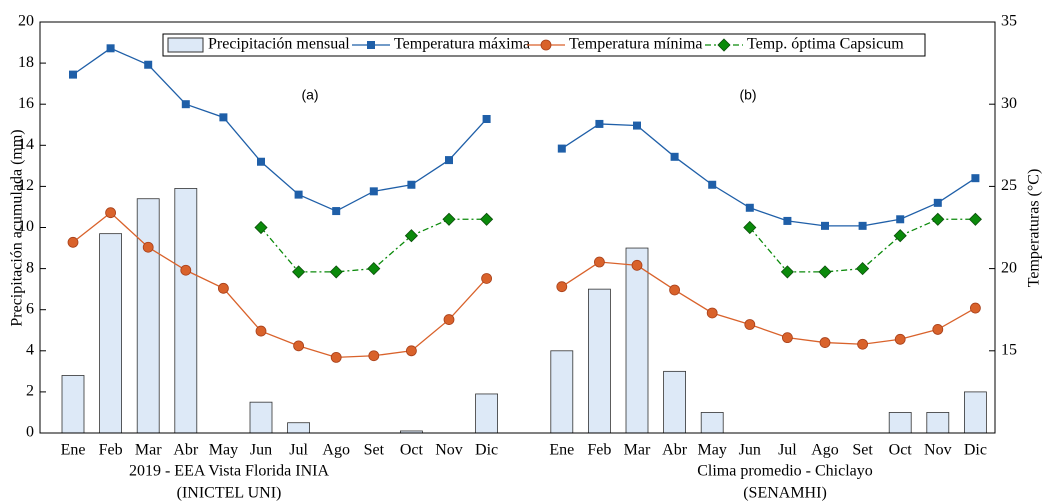  What do you see at coordinates (785, 493) in the screenshot?
I see `x-group-label: (SENAMHI)` at bounding box center [785, 493].